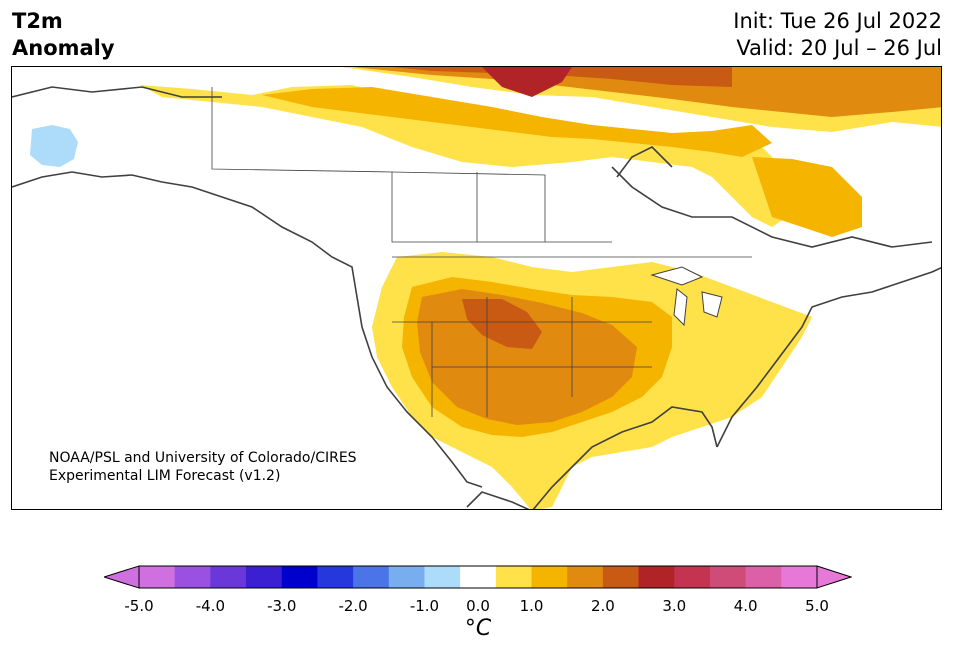 The image size is (953, 656). What do you see at coordinates (37, 21) in the screenshot?
I see `title-line-1: T2m` at bounding box center [37, 21].